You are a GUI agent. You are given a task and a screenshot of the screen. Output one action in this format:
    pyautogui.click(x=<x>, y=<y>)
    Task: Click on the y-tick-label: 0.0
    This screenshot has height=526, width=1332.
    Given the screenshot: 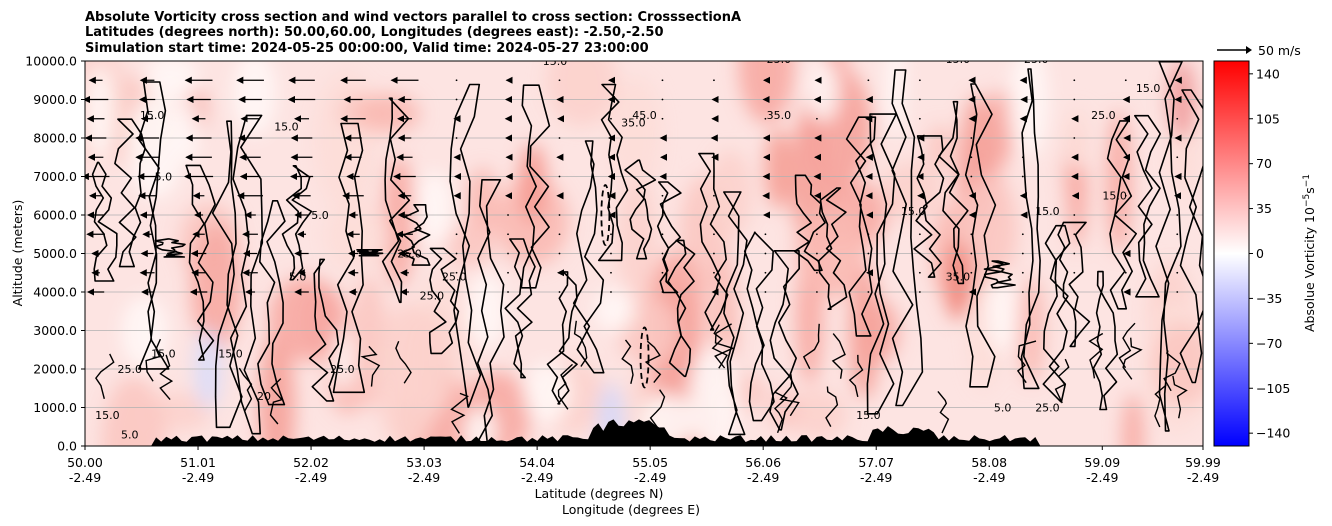 What is the action you would take?
    pyautogui.click(x=67, y=446)
    